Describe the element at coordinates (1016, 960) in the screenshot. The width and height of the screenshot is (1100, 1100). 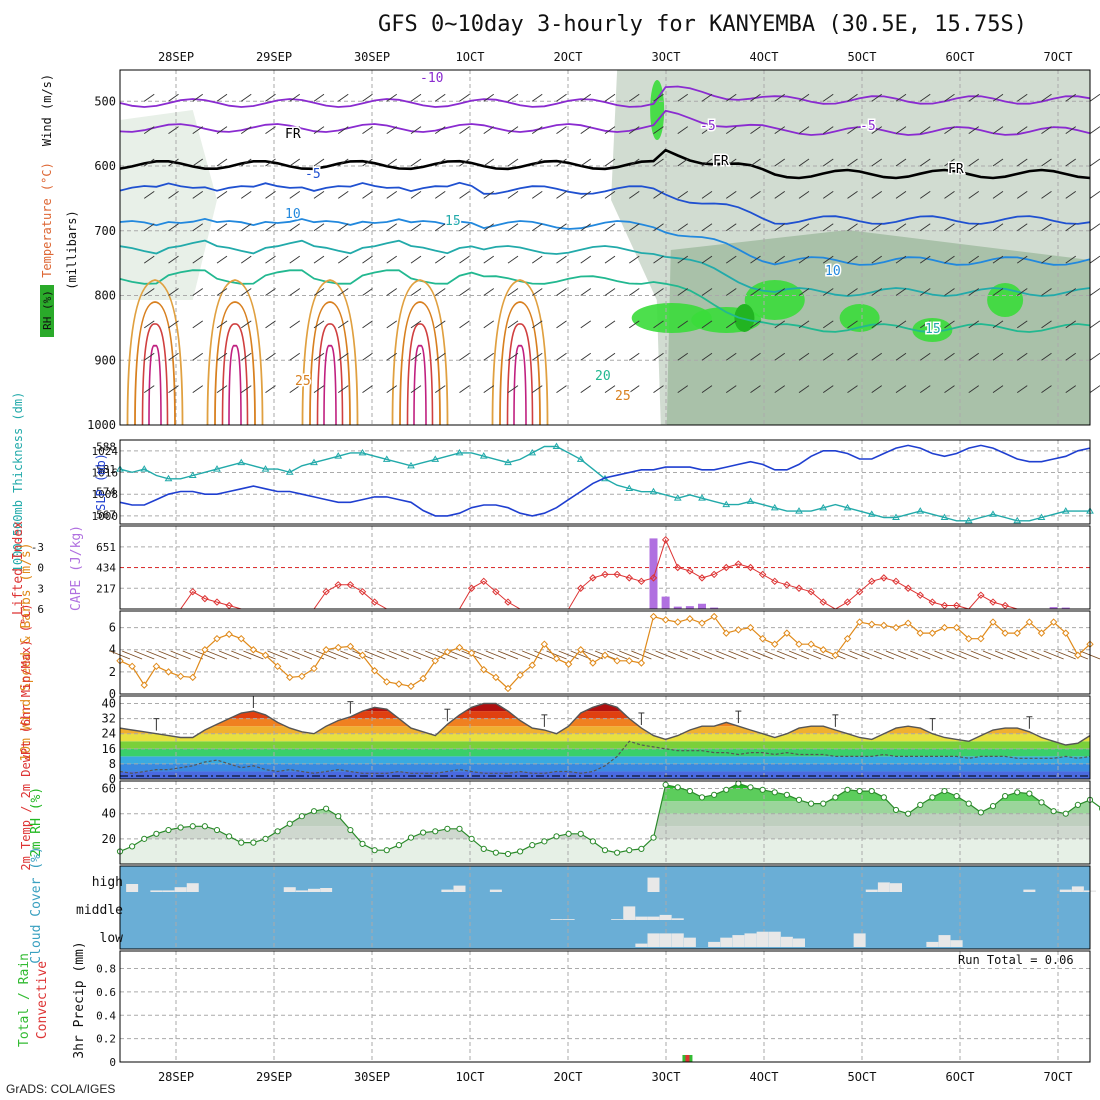
I see `run-total-text: Run Total = 0.06` at that location.